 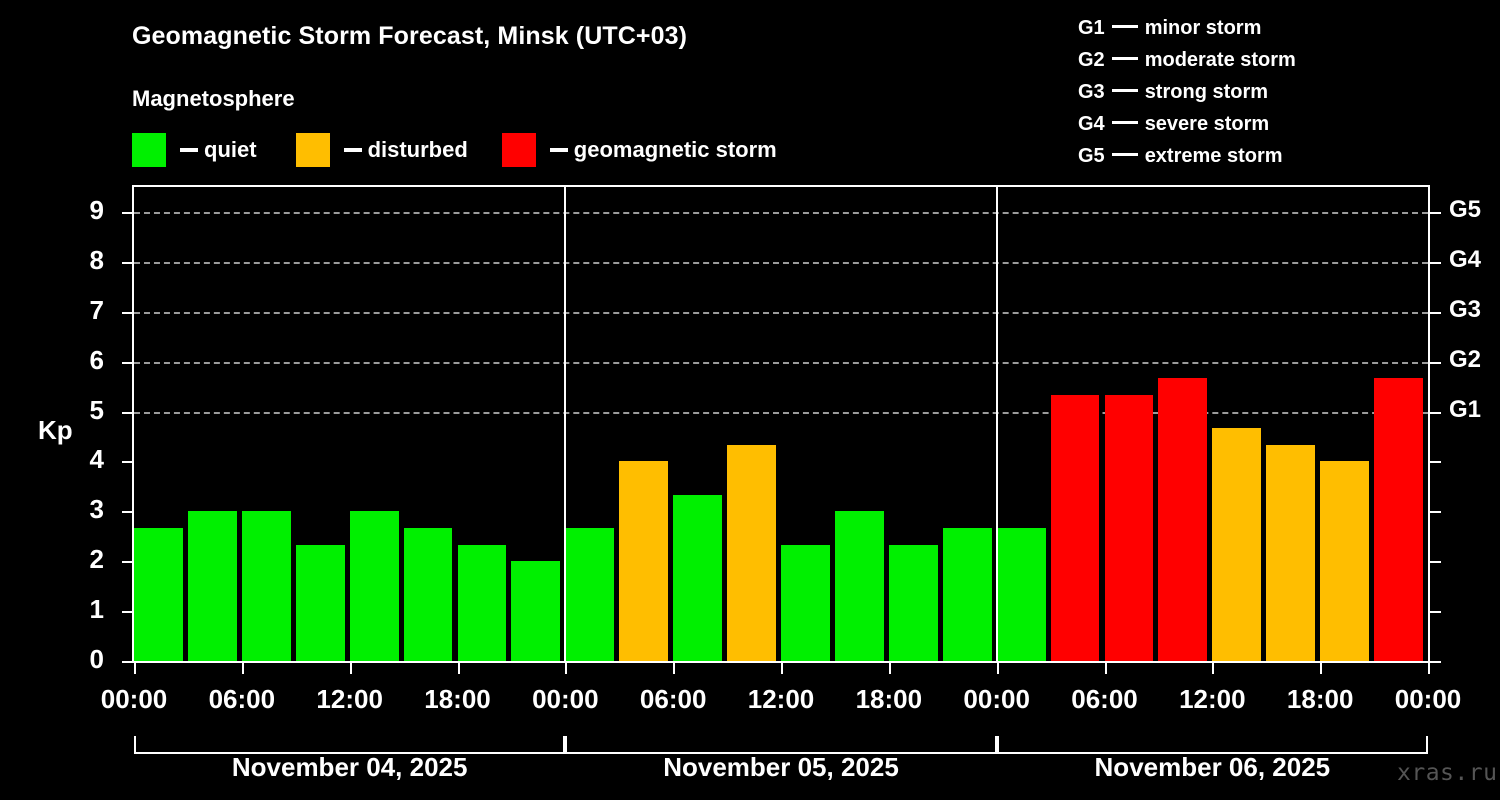 I want to click on y-tick-label-7: 7, so click(x=96, y=309).